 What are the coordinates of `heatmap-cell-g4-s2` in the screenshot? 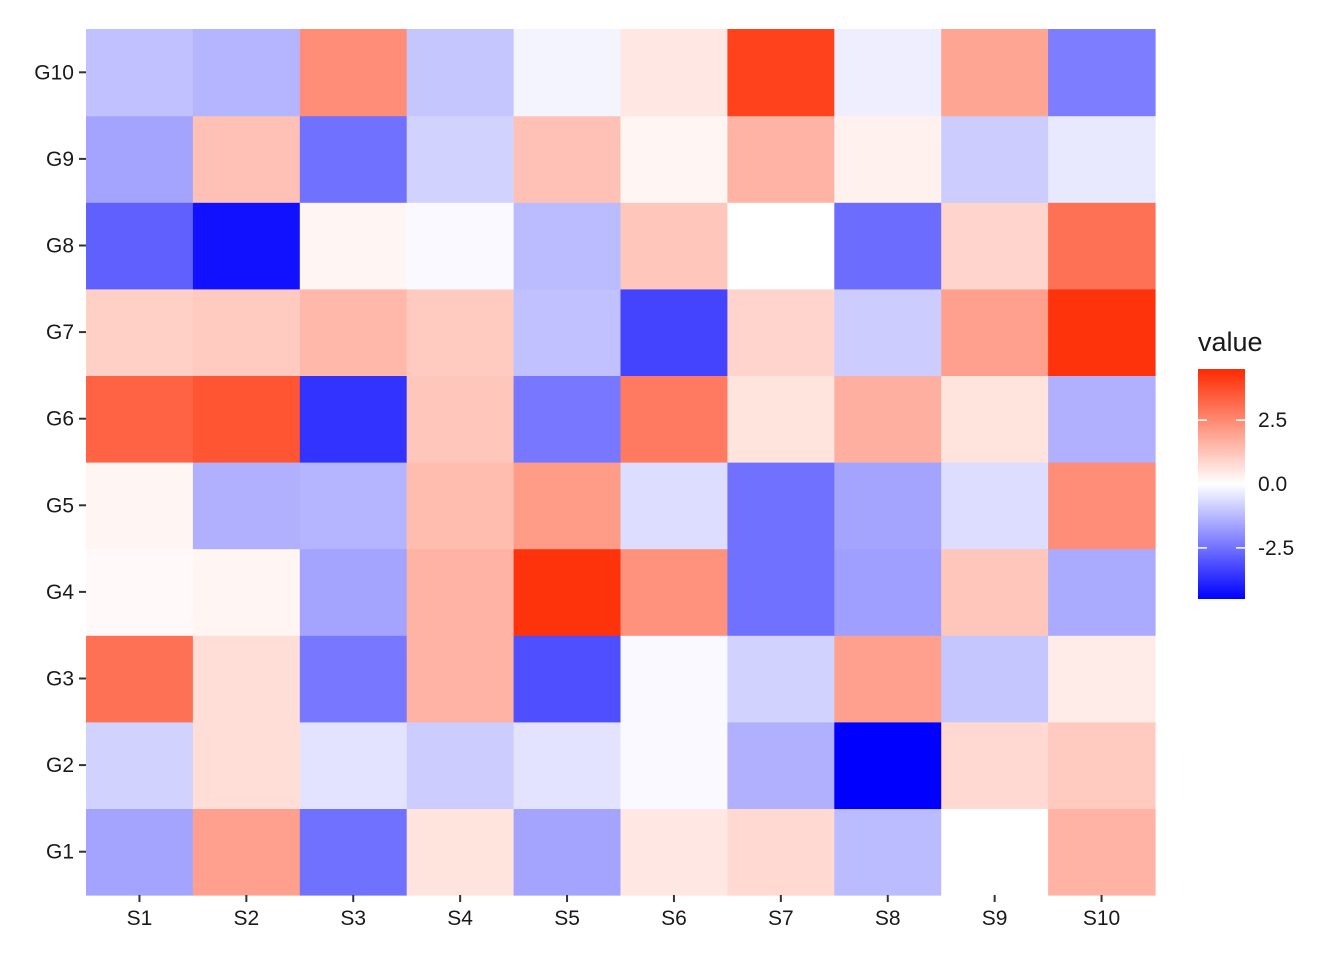 It's located at (246, 592).